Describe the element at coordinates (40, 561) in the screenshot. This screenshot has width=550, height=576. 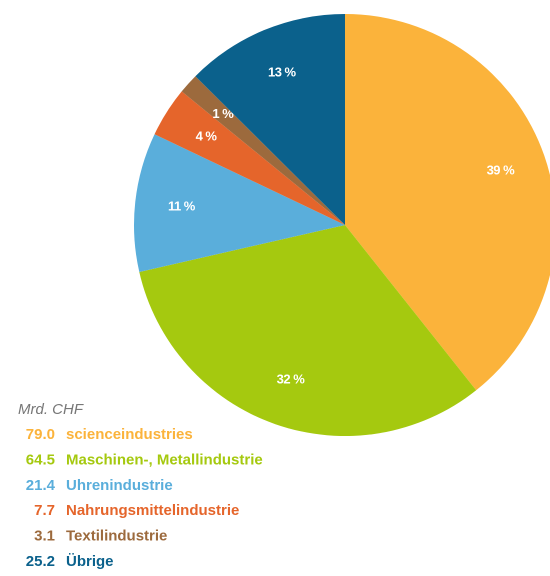
I see `legend-value: 25.2` at that location.